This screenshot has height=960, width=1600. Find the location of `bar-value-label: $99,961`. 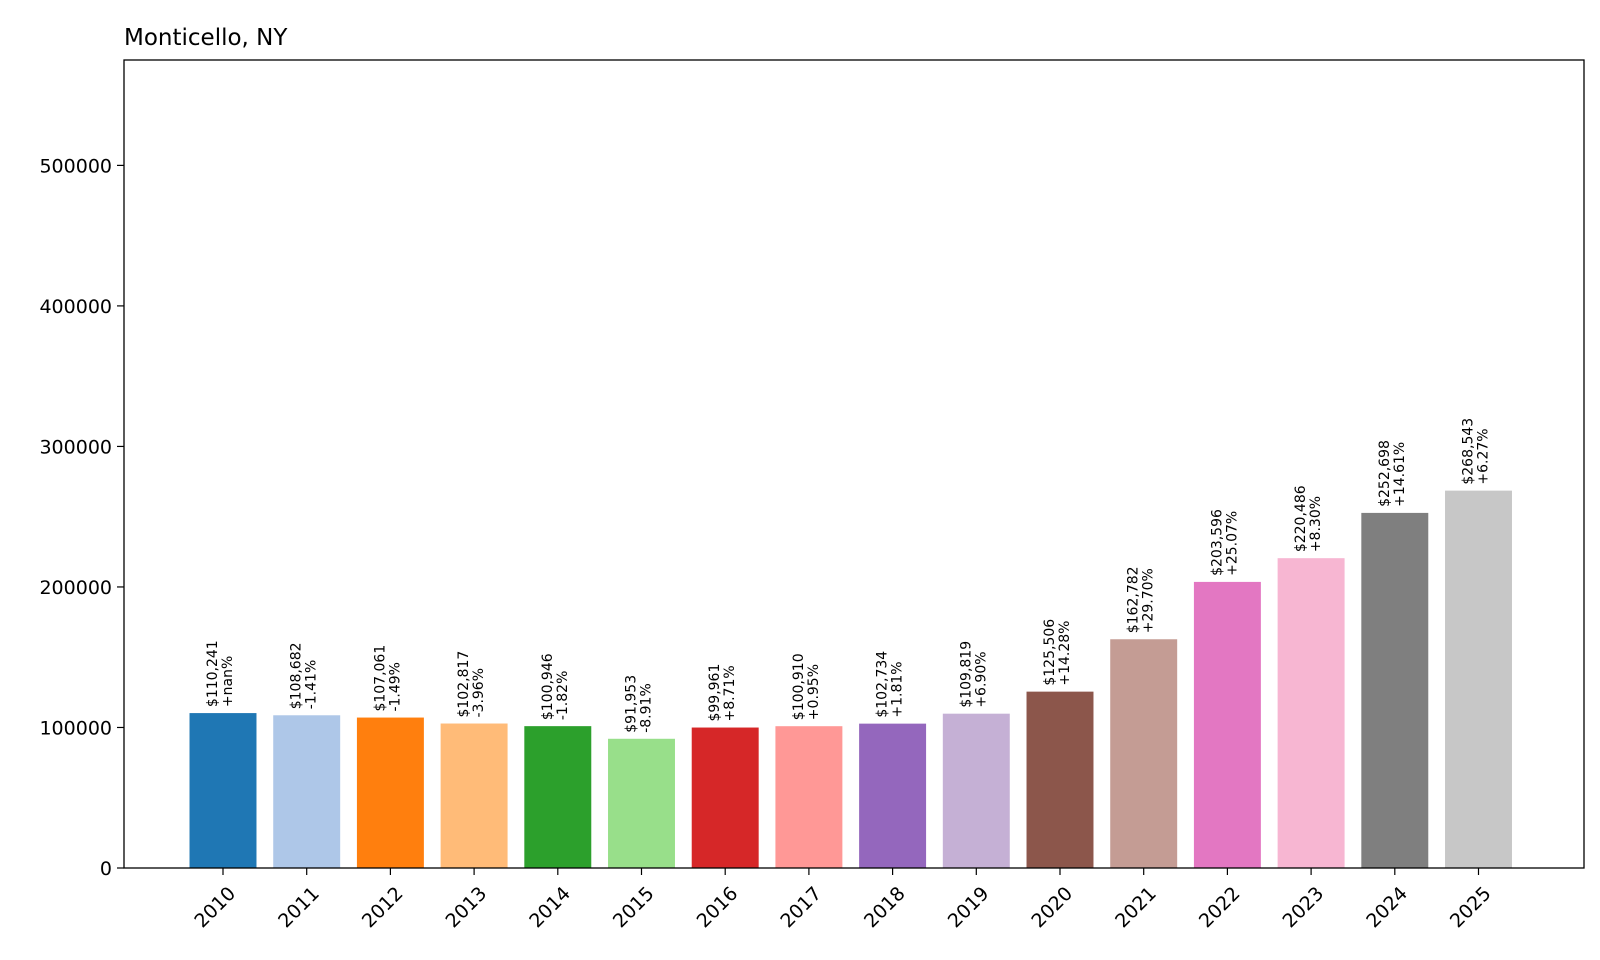

bar-value-label: $99,961 is located at coordinates (715, 693).